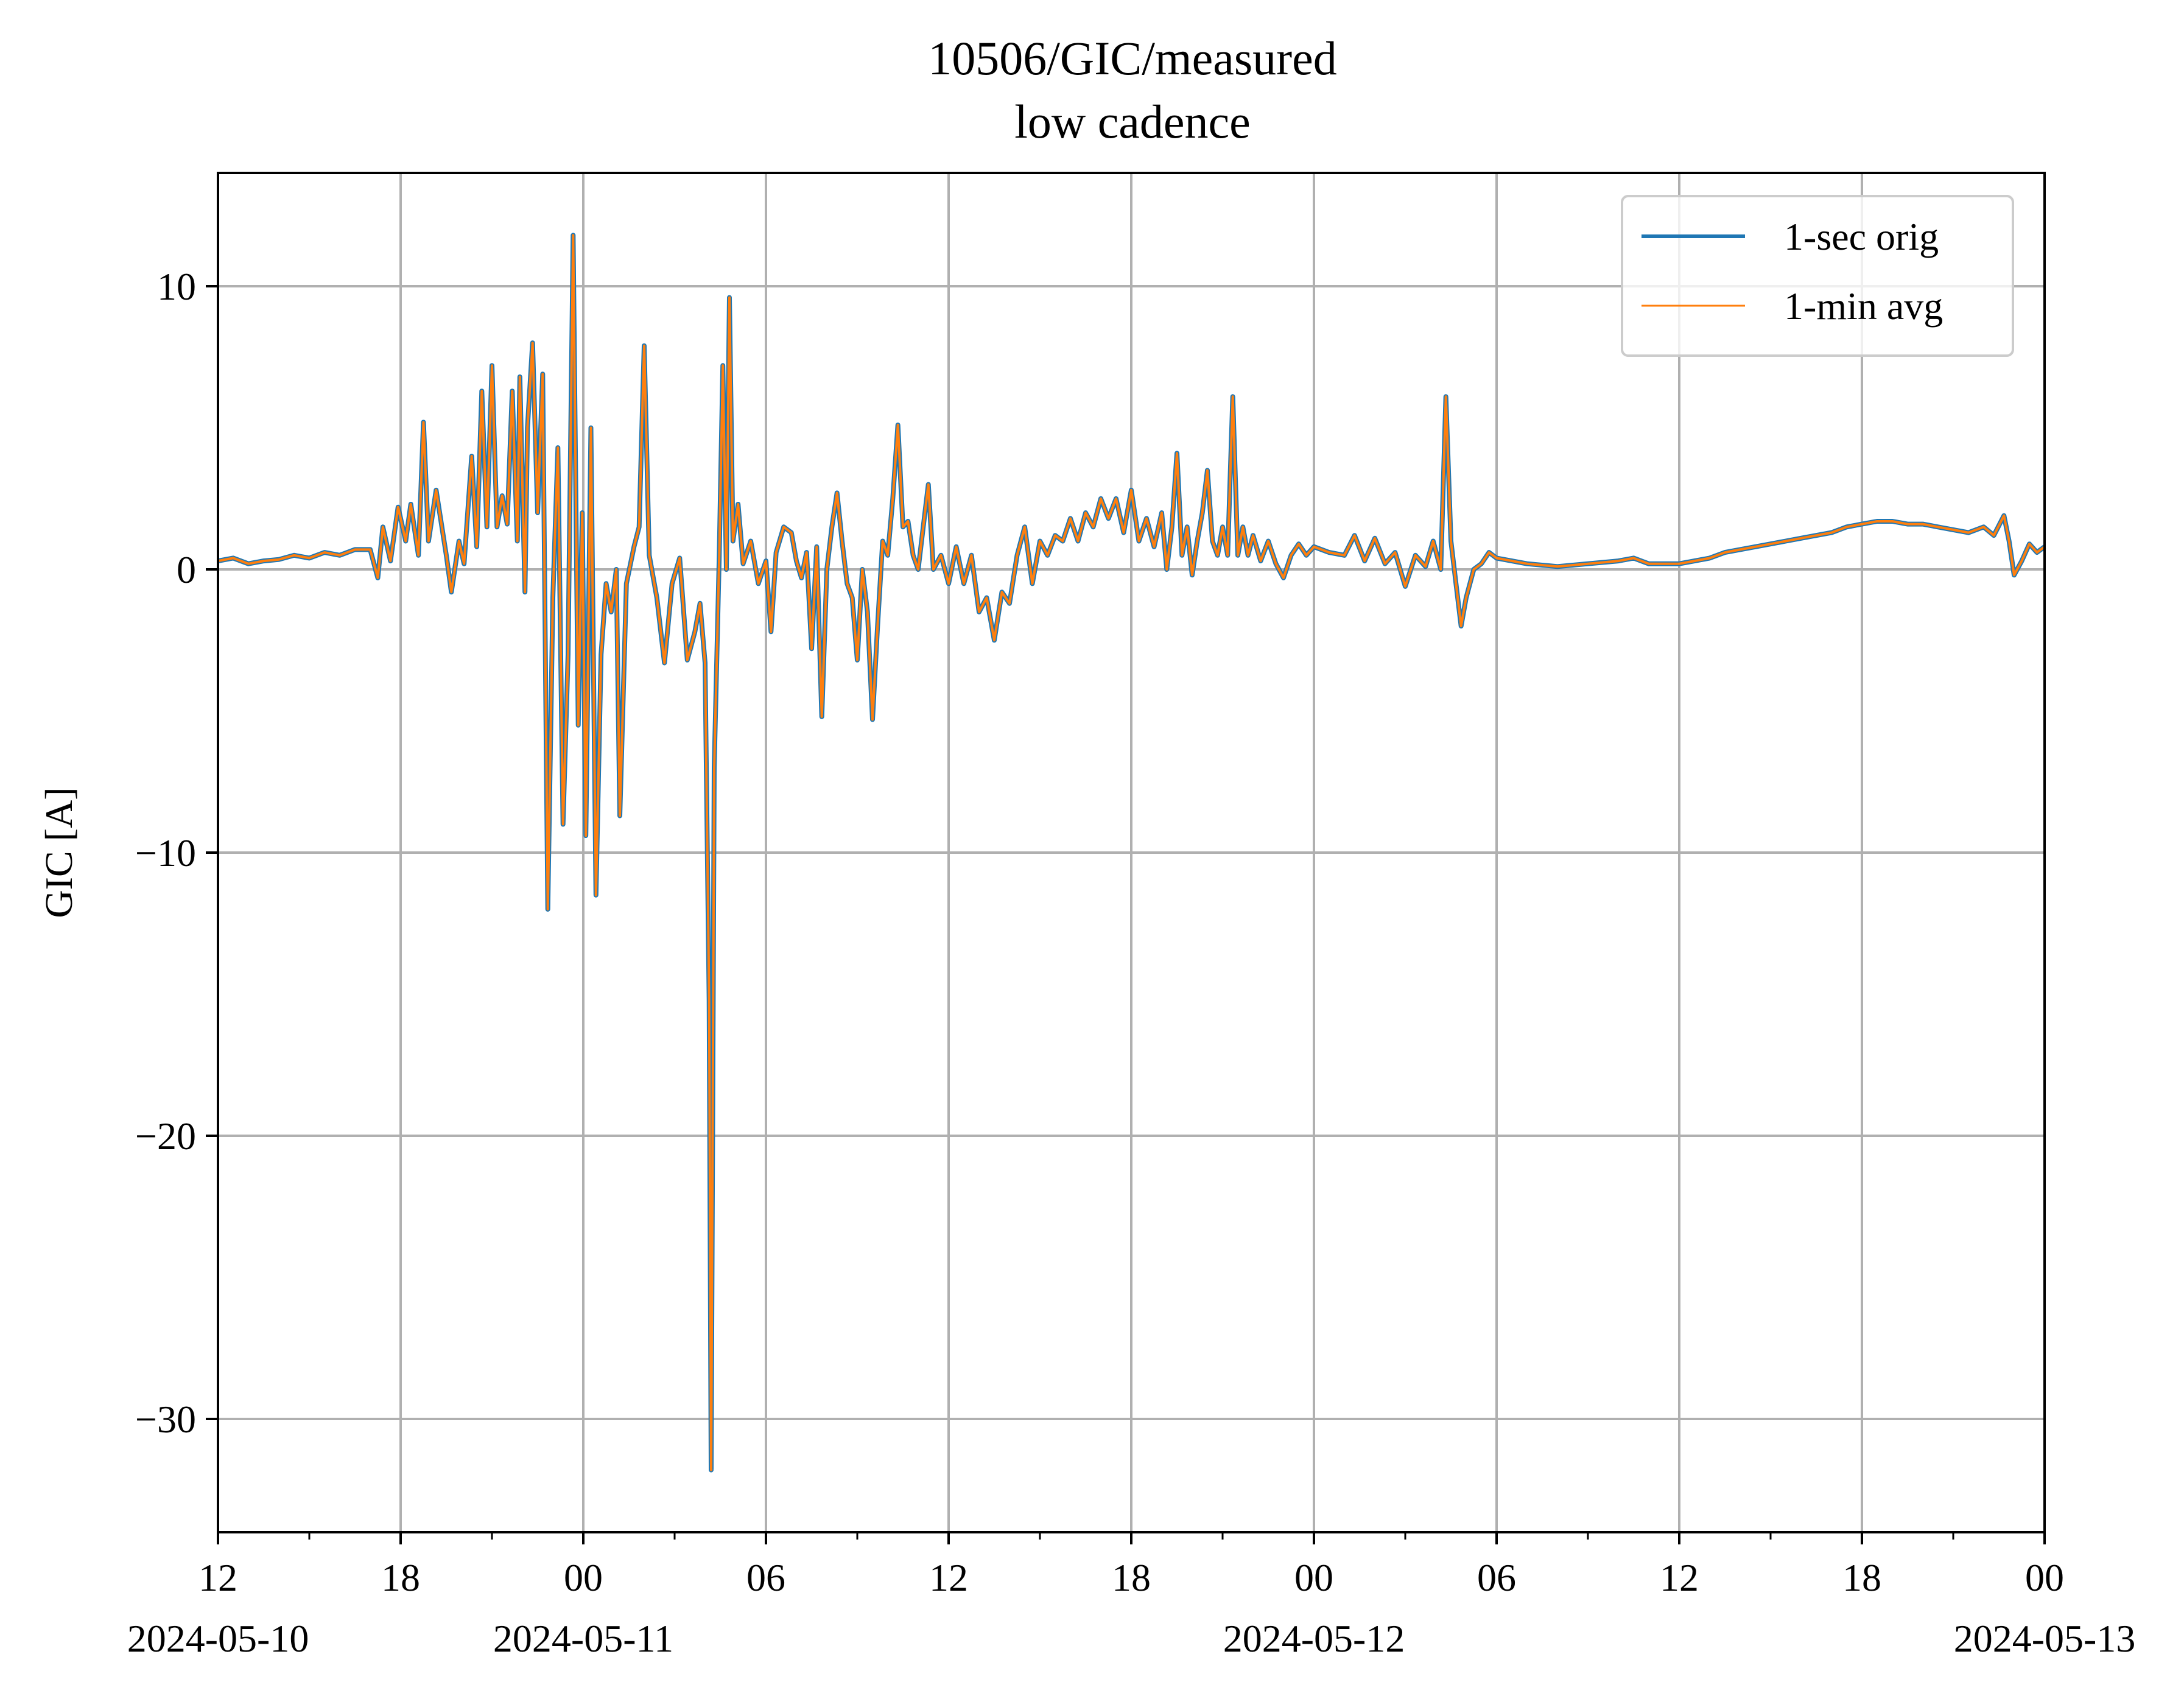 The width and height of the screenshot is (2184, 1693). Describe the element at coordinates (165, 1136) in the screenshot. I see `y-tick-label: −20` at that location.